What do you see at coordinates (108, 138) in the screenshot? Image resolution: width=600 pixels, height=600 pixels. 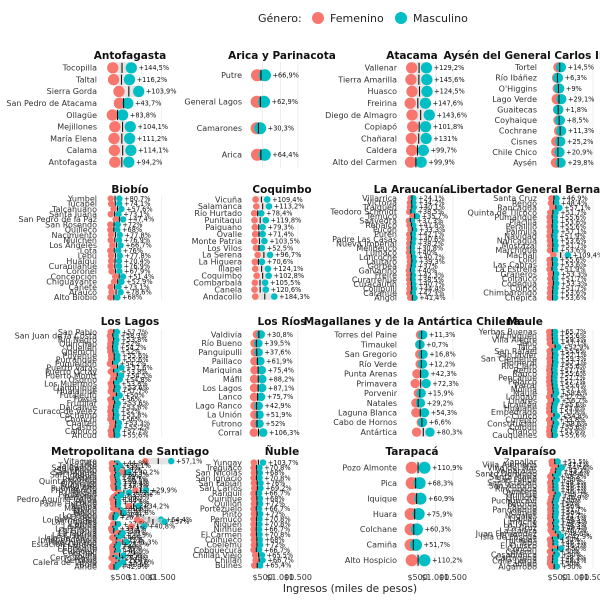 I see `row-6: María Elena +111,2%` at bounding box center [108, 138].